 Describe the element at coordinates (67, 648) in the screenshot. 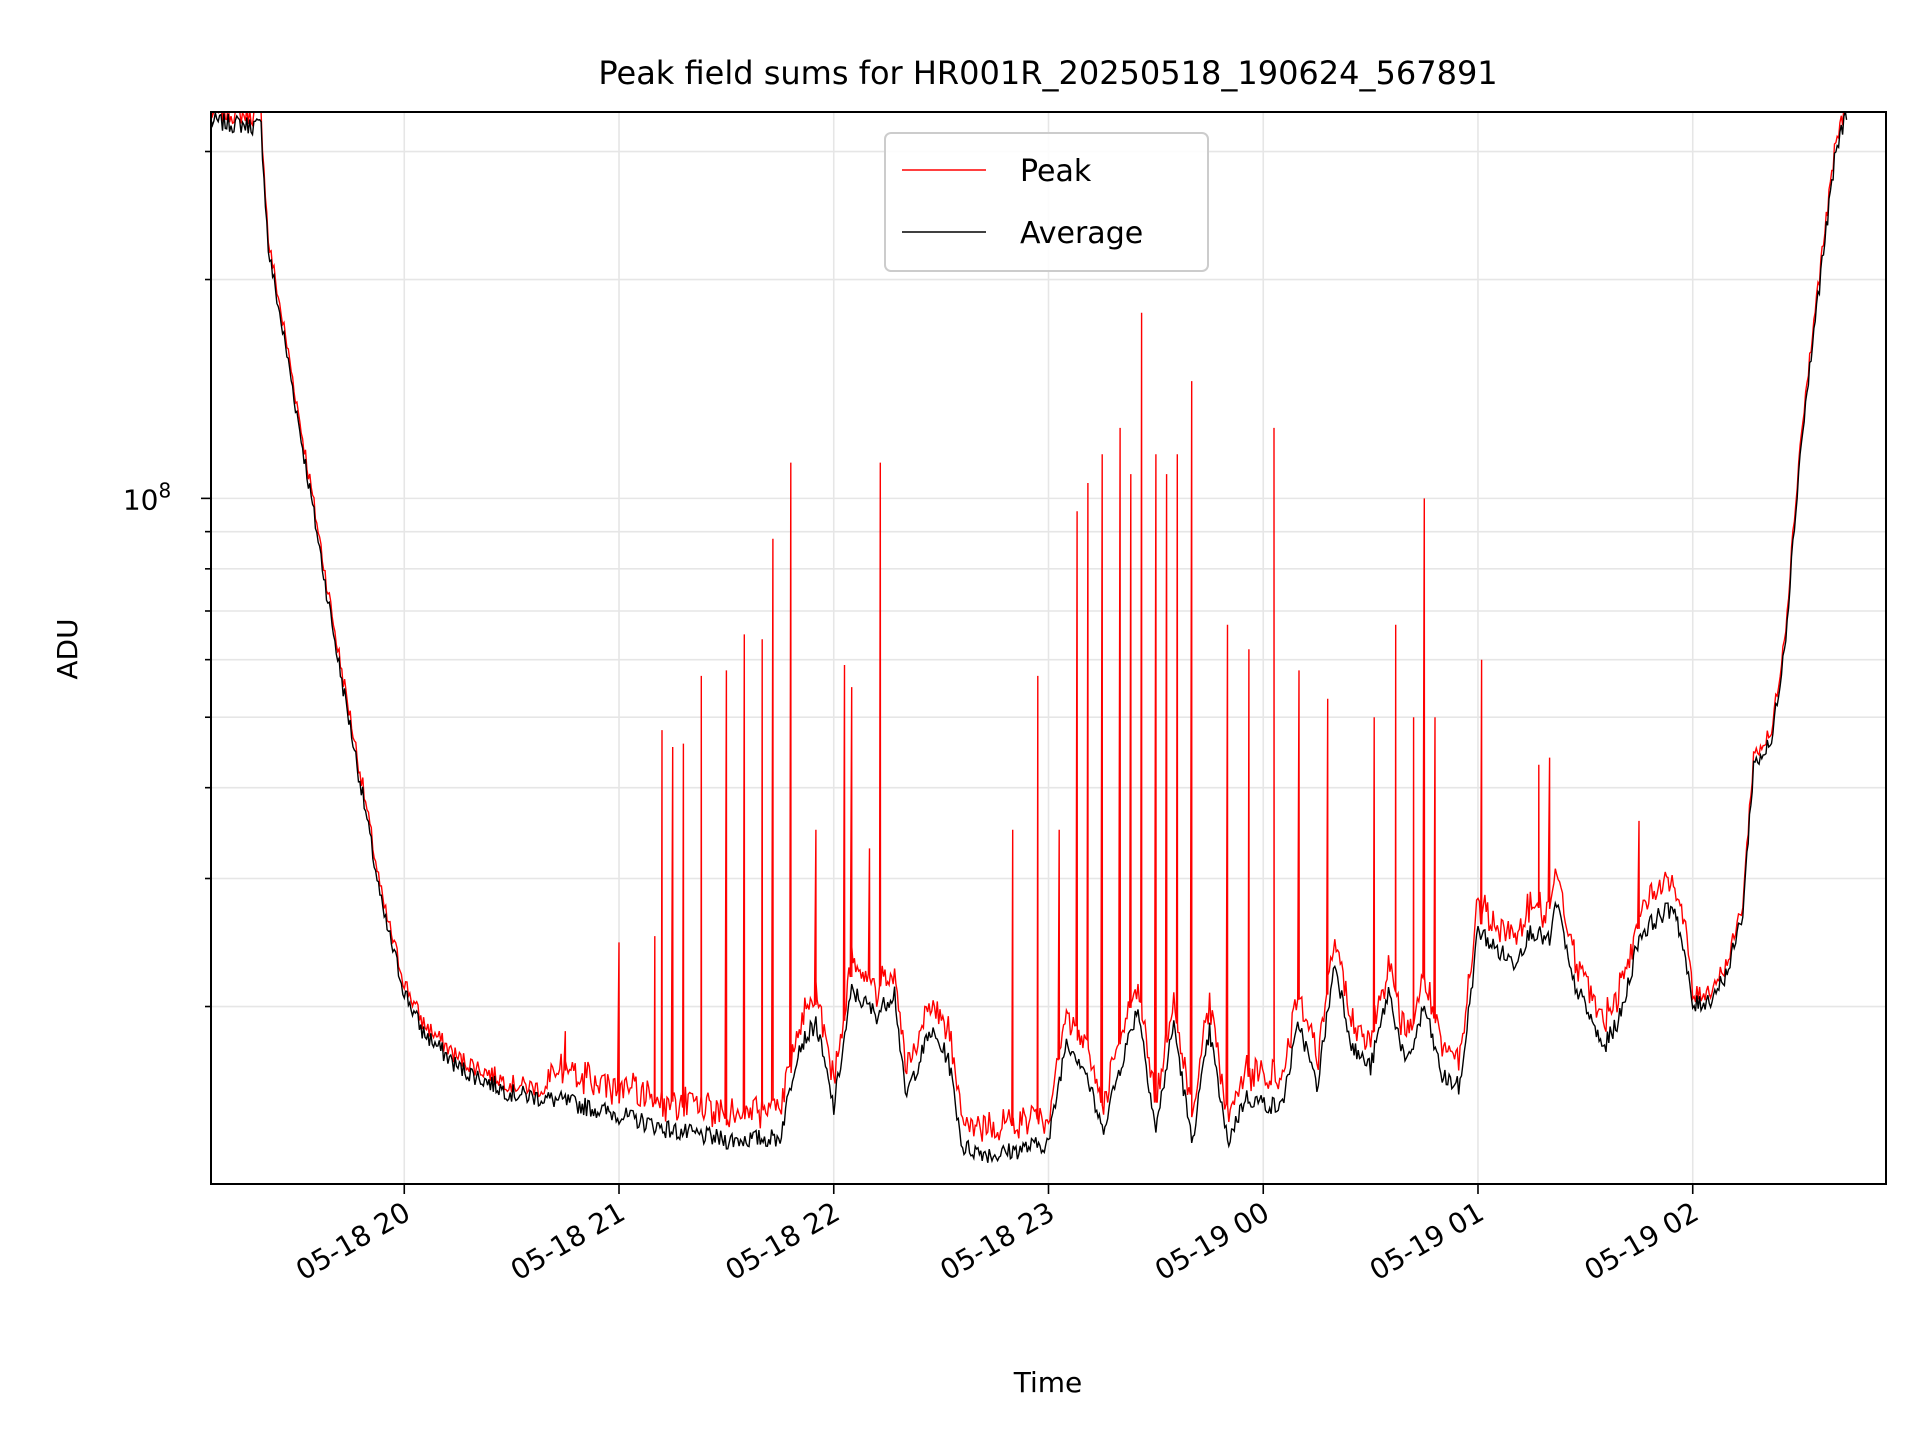

I see `y-axis-label: ADU` at that location.